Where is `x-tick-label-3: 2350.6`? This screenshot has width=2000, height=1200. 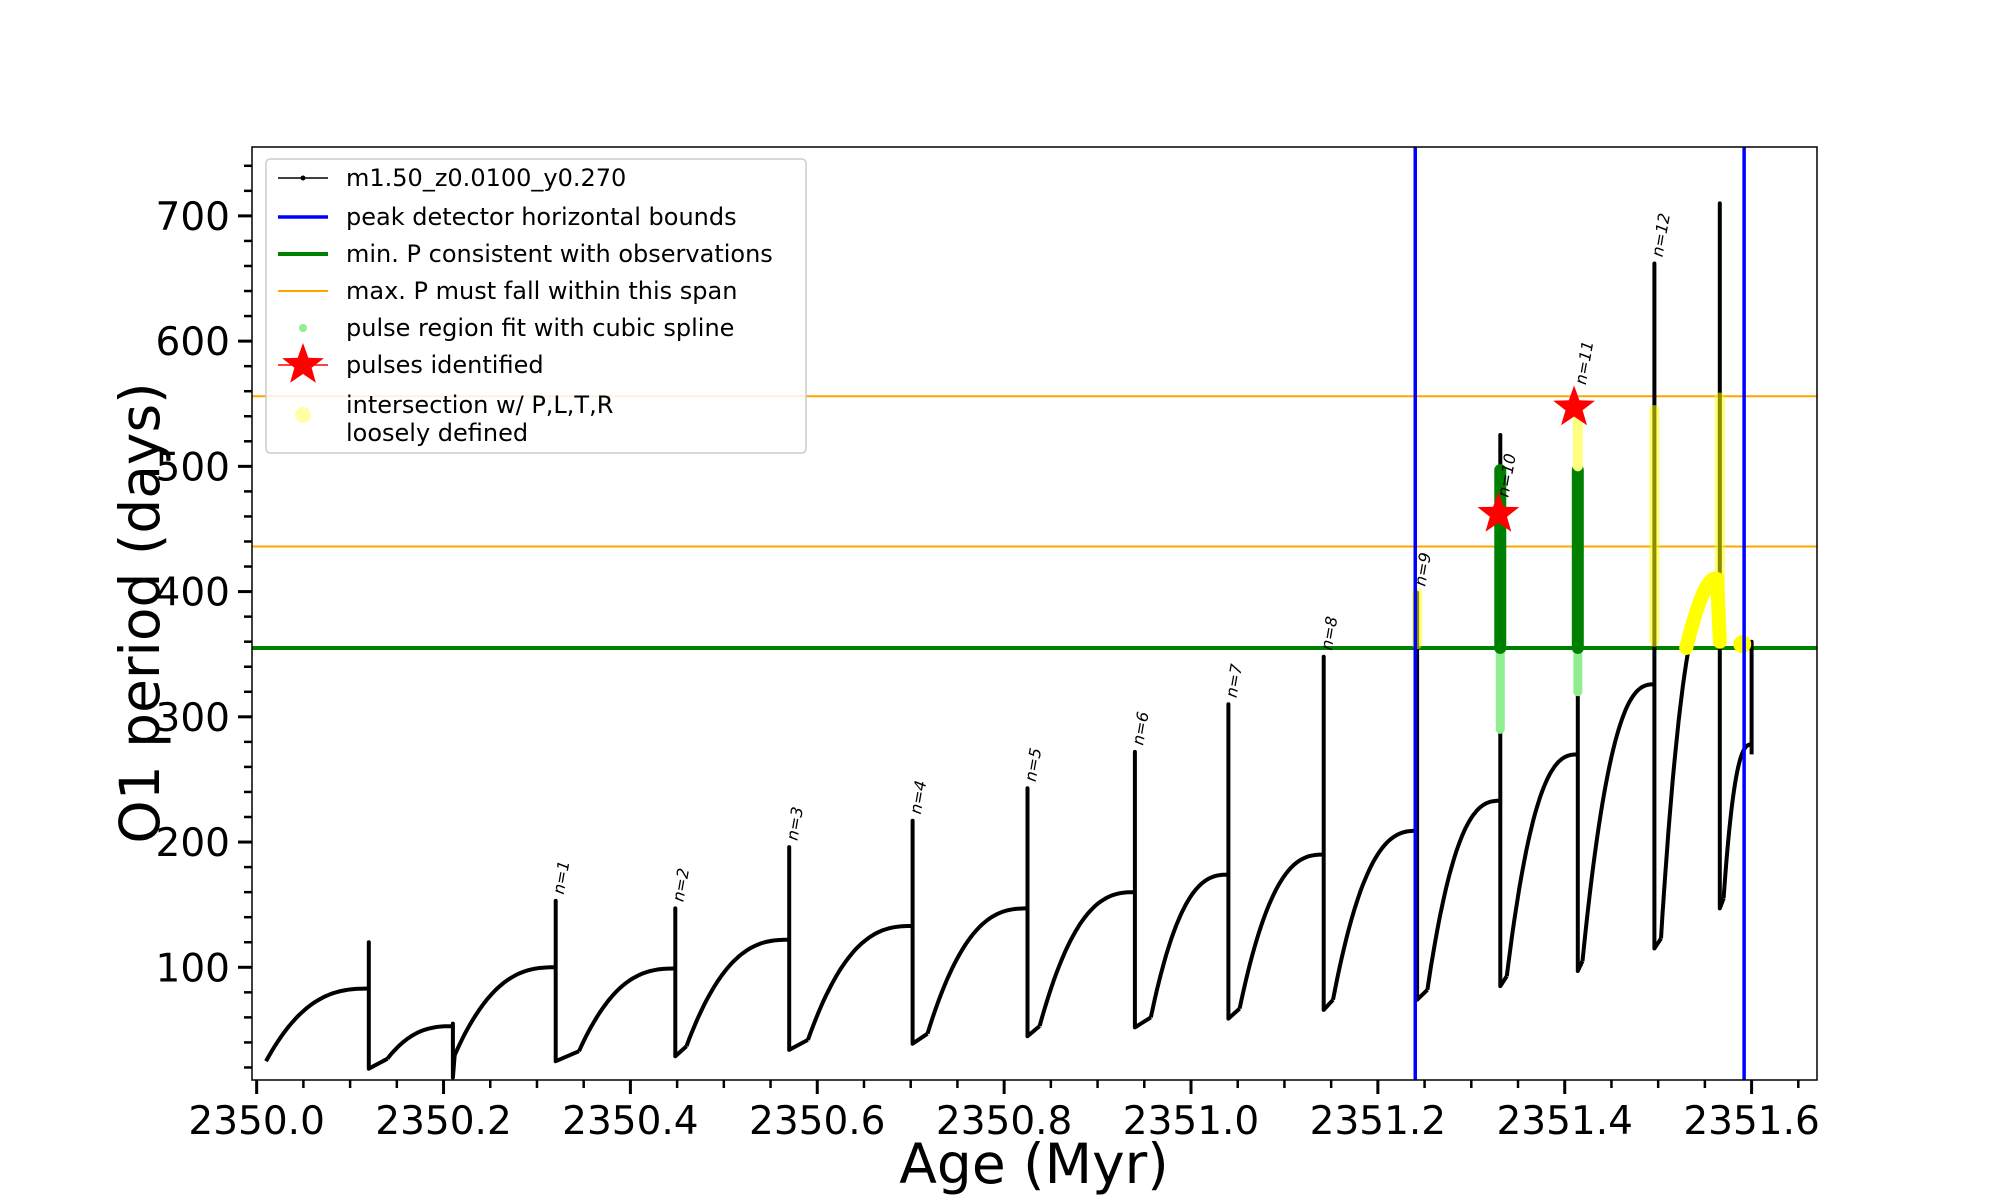 x-tick-label-3: 2350.6 is located at coordinates (817, 1121).